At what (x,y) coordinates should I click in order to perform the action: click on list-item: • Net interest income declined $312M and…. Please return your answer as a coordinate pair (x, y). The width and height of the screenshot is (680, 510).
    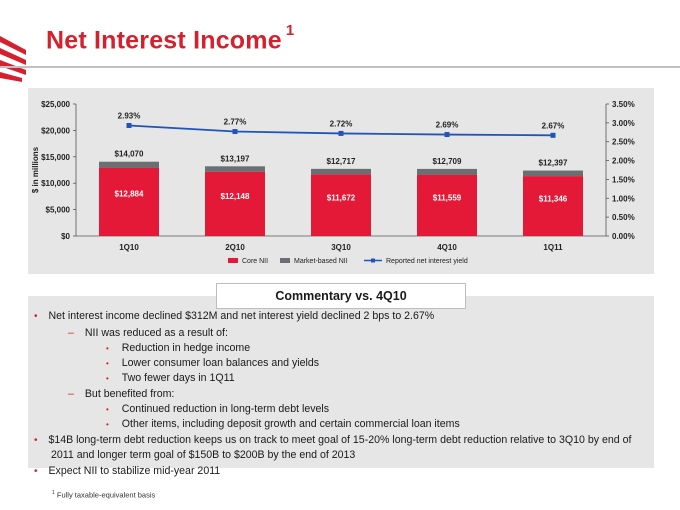
    Looking at the image, I should click on (234, 316).